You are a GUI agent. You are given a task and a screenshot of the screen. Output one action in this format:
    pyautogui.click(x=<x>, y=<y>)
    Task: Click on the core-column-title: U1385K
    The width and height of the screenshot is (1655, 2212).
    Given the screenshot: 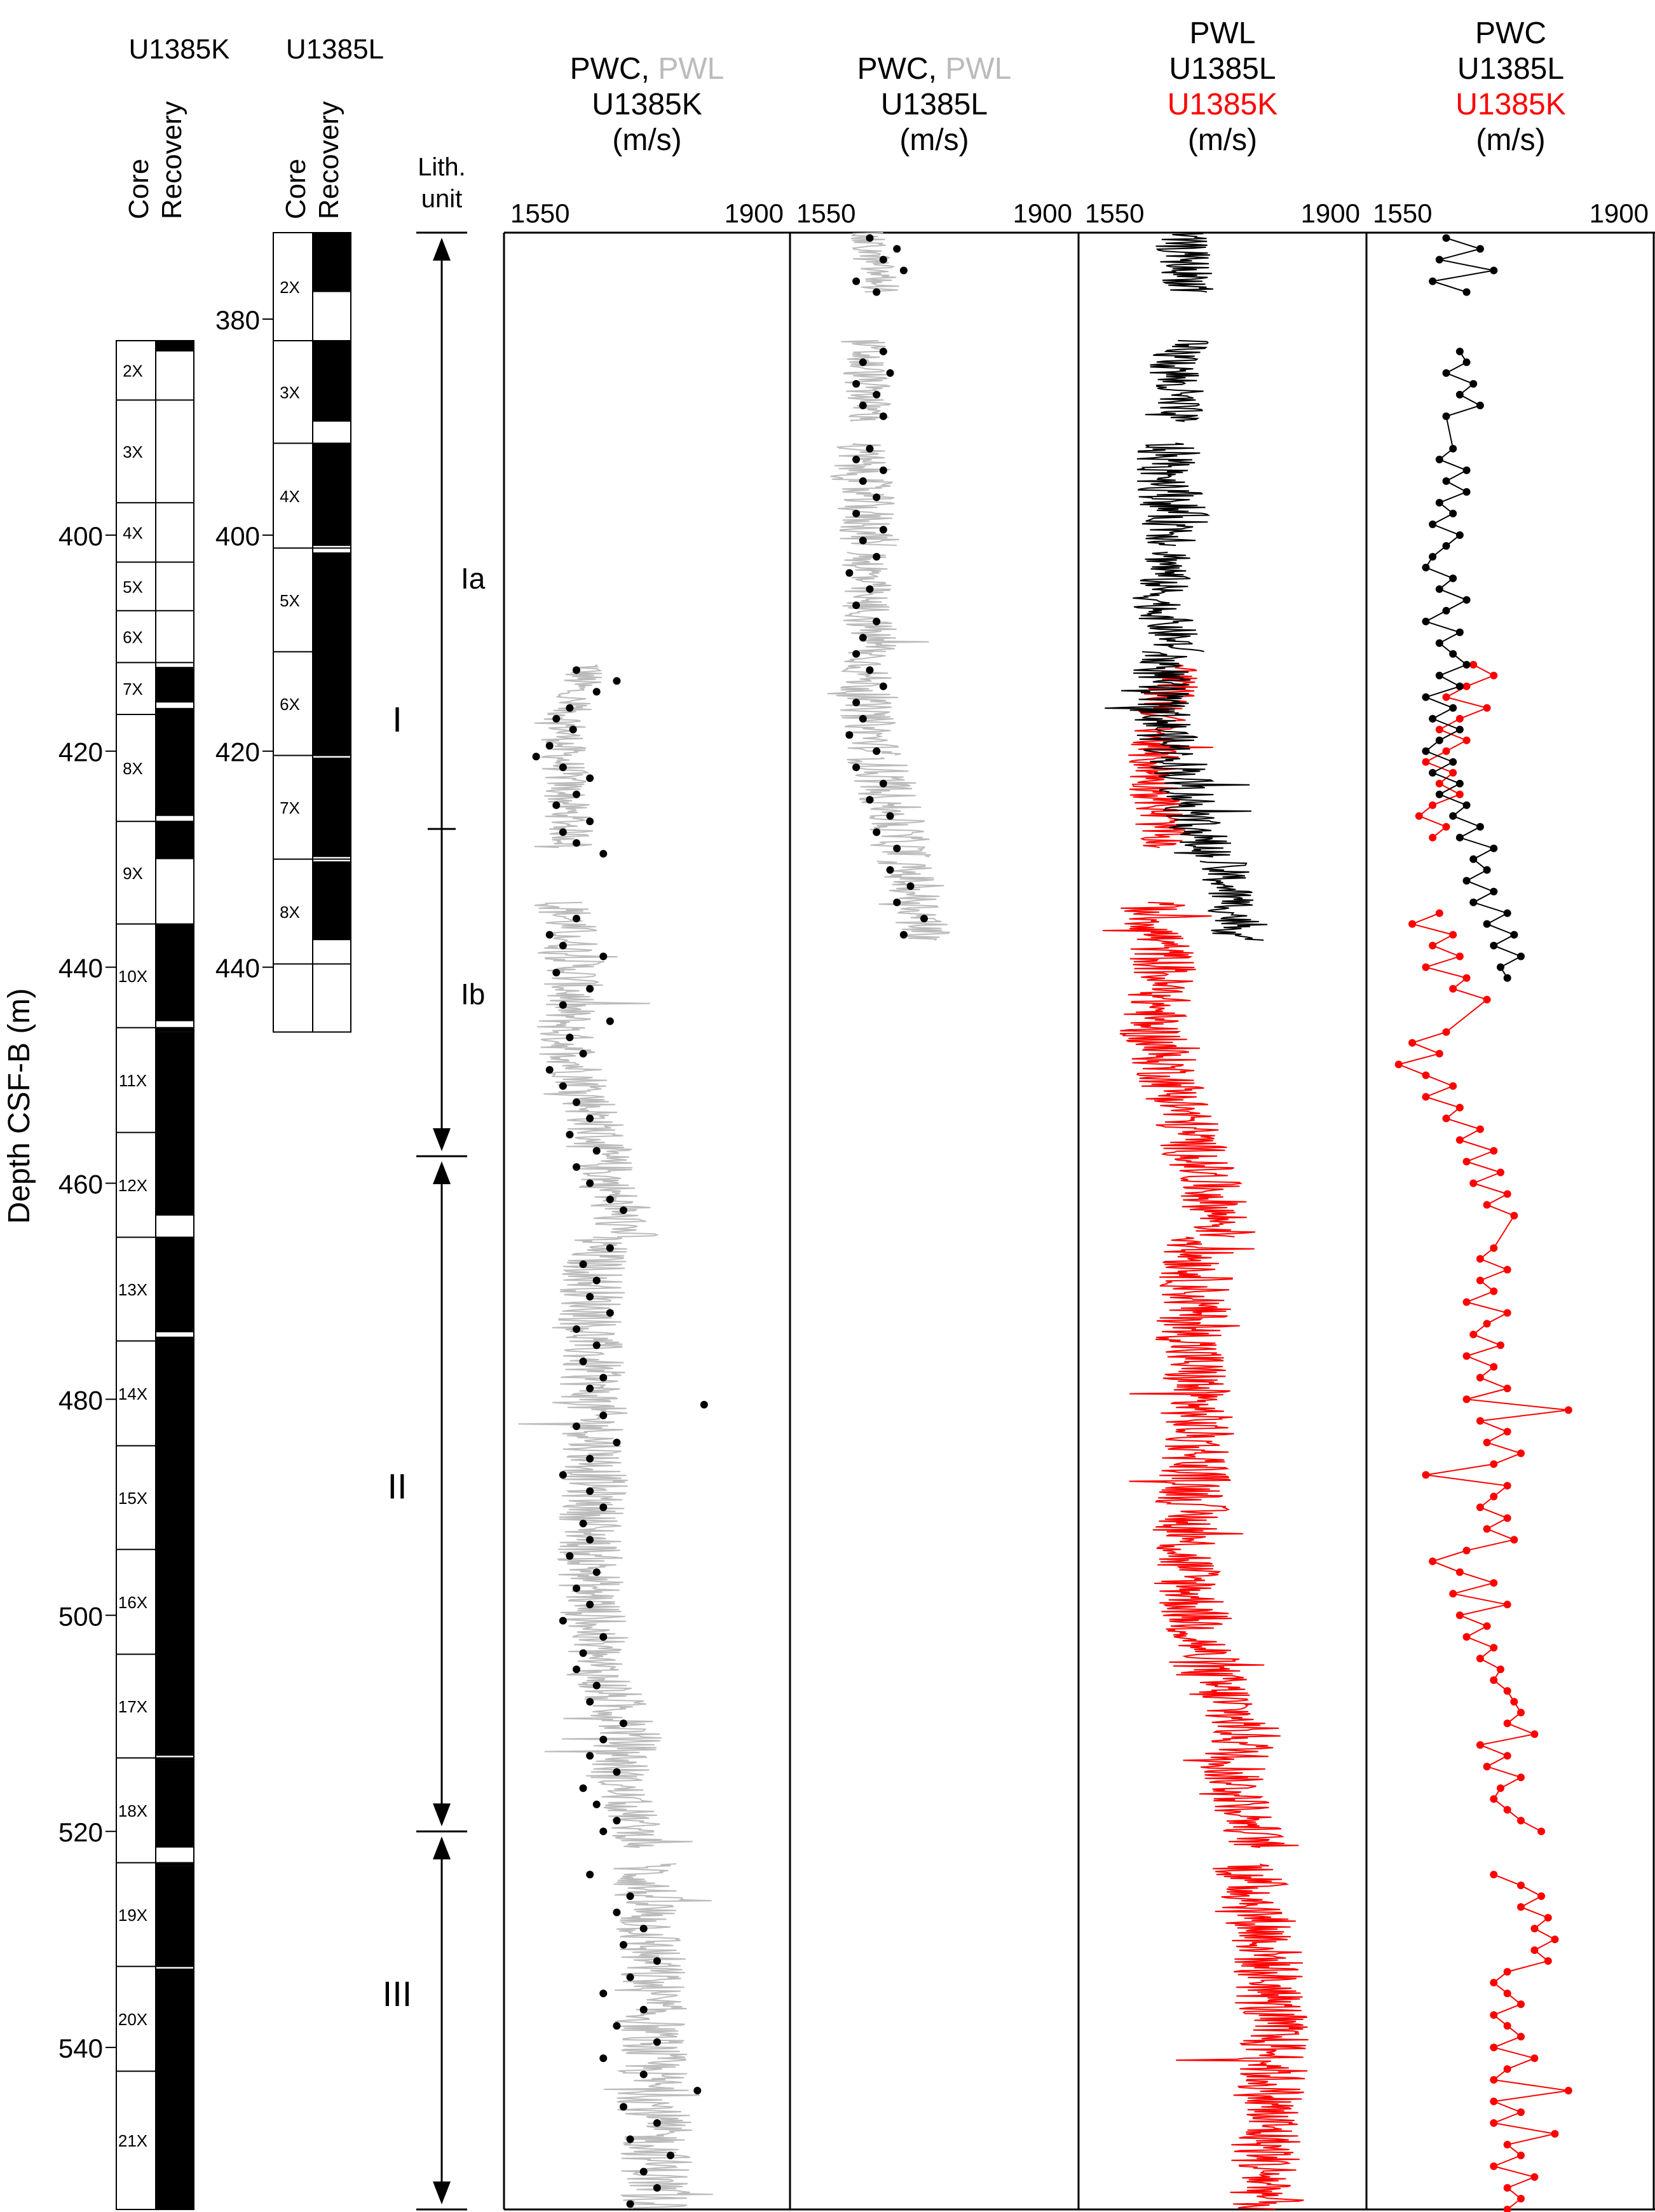 What is the action you would take?
    pyautogui.click(x=178, y=49)
    